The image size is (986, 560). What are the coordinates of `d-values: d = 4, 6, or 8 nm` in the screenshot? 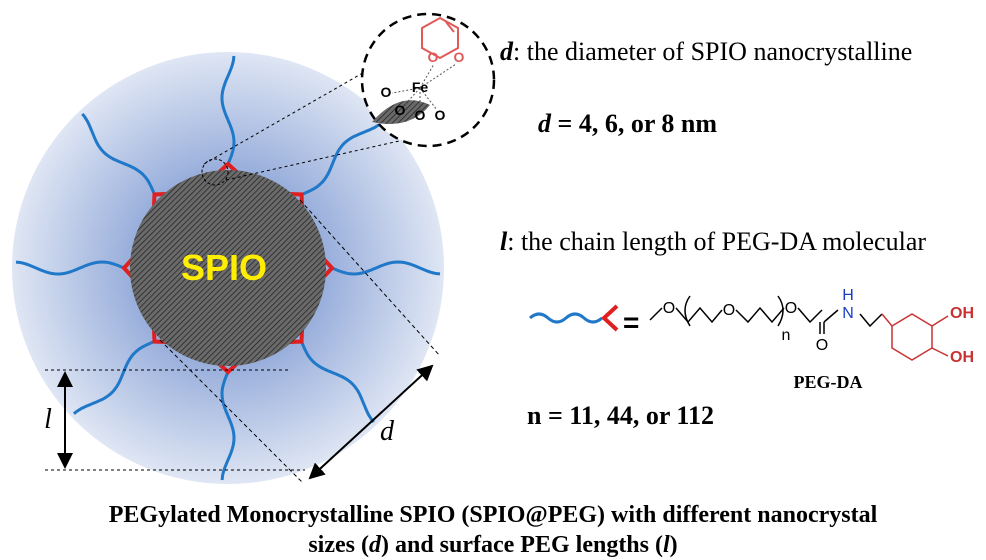 It's located at (627, 123).